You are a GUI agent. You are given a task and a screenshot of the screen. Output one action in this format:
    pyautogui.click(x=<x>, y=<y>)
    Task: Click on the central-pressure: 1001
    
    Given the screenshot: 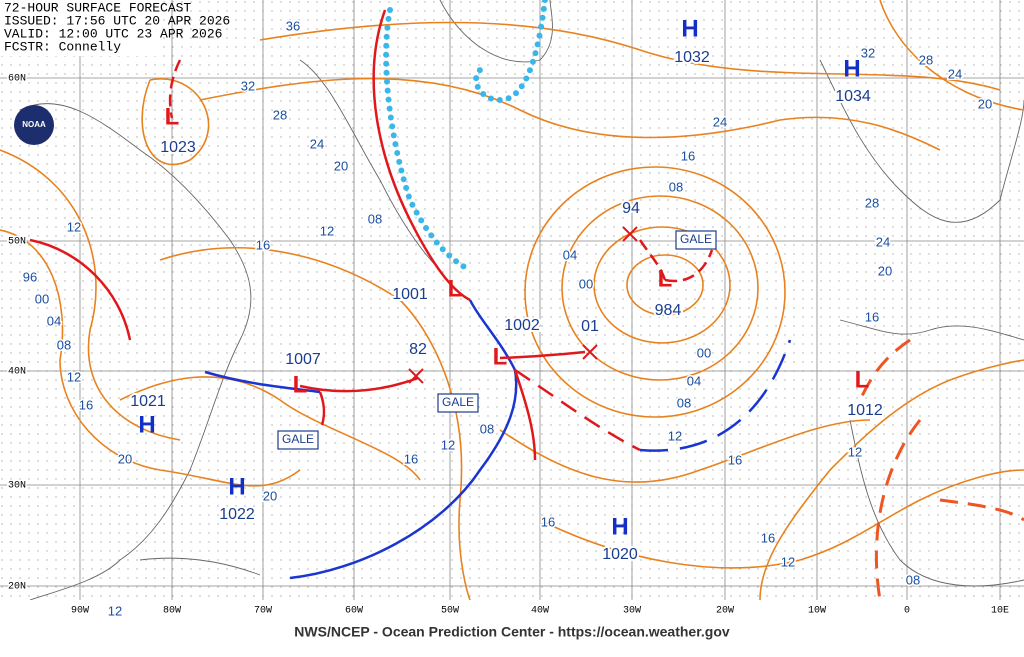 What is the action you would take?
    pyautogui.click(x=410, y=294)
    